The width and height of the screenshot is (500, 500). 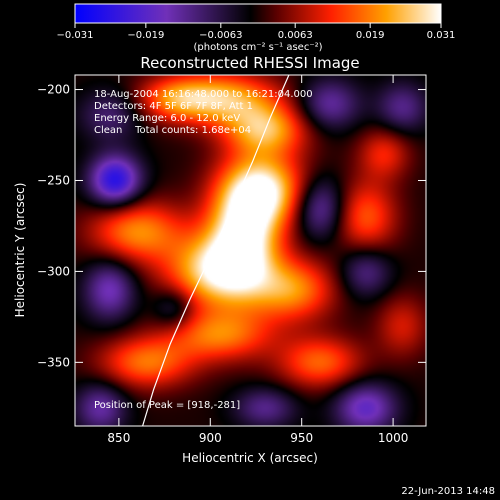 I want to click on footer-date: 22-Jun-2013 14:48, so click(x=448, y=491).